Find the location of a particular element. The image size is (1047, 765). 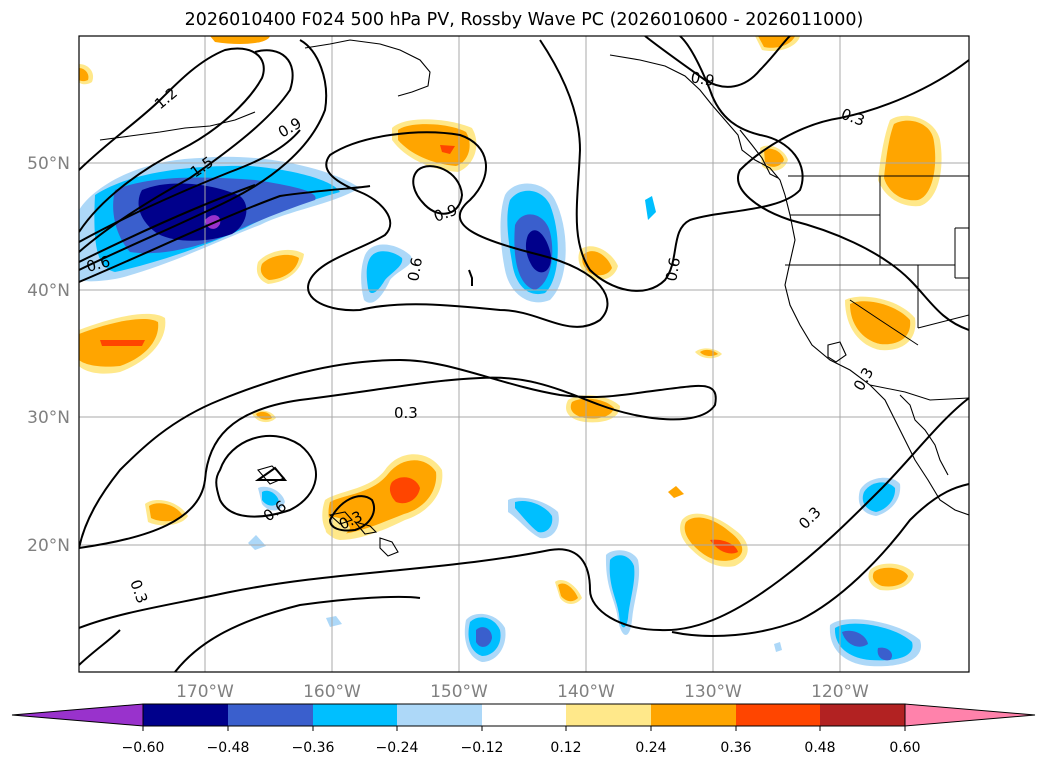

pv-contour-0.6-east is located at coordinates (671, 164).